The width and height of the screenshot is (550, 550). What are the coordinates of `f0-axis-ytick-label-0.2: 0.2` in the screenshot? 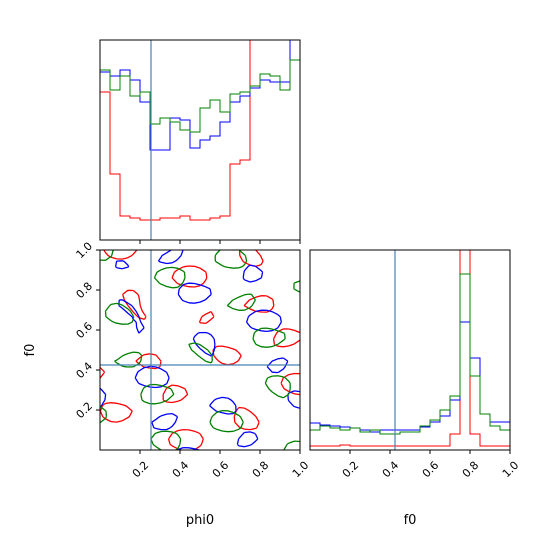 It's located at (85, 411).